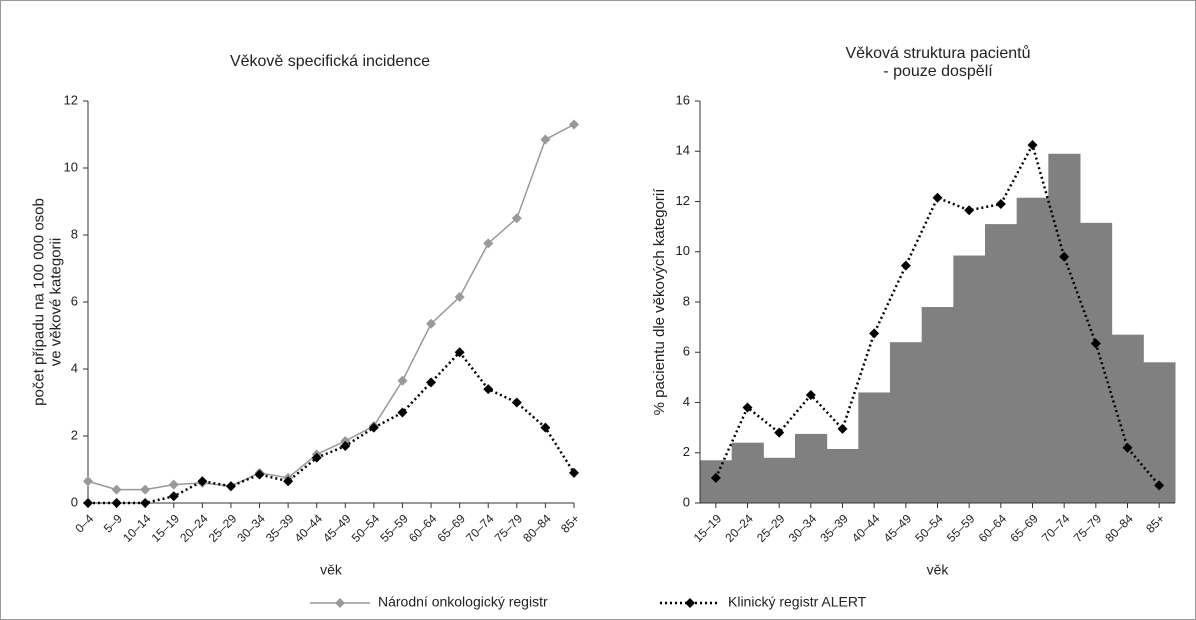 The width and height of the screenshot is (1196, 620). Describe the element at coordinates (683, 150) in the screenshot. I see `y-tick-label: 14` at that location.